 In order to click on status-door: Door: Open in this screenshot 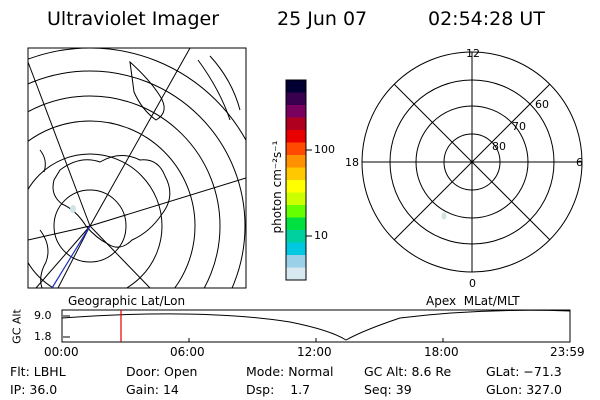, I will do `click(162, 371)`.